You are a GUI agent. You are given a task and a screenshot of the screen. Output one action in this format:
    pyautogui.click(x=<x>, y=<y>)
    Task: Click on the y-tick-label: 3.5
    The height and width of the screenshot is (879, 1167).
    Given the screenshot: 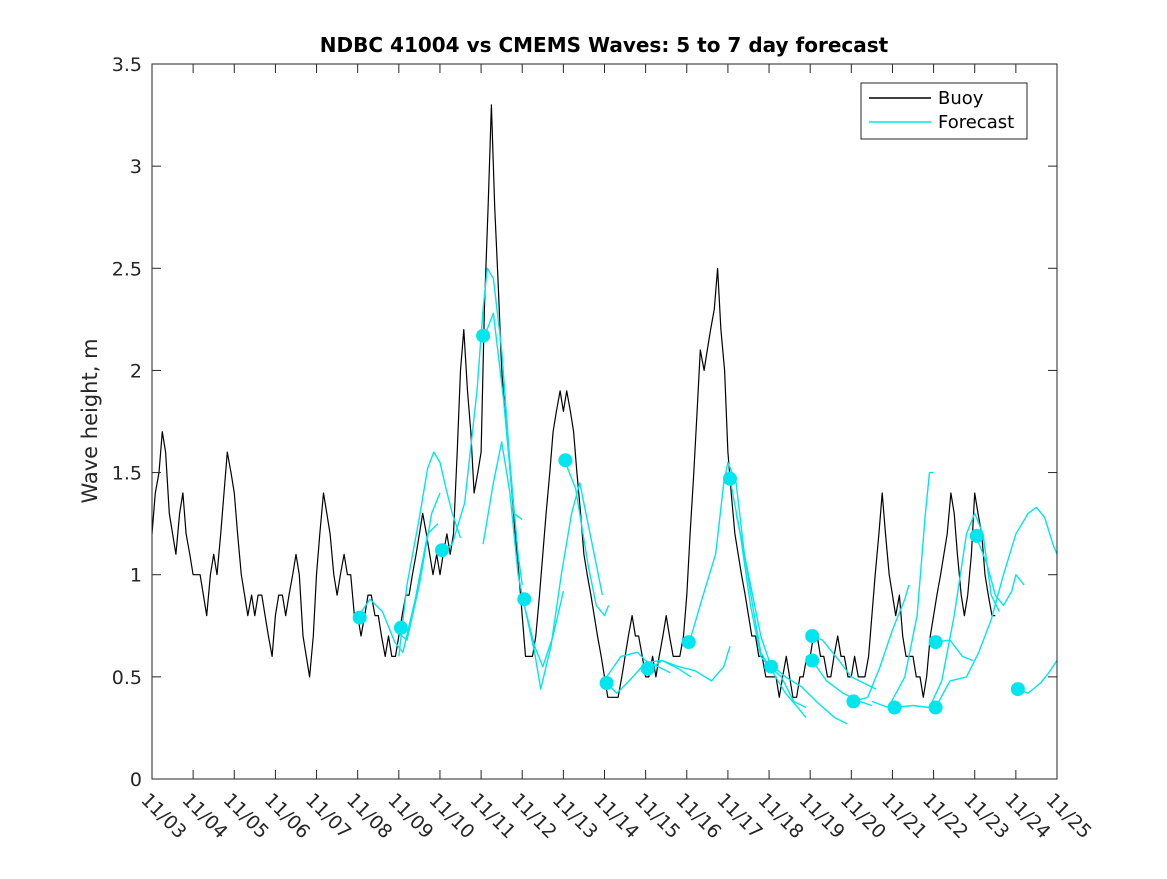 What is the action you would take?
    pyautogui.click(x=127, y=65)
    